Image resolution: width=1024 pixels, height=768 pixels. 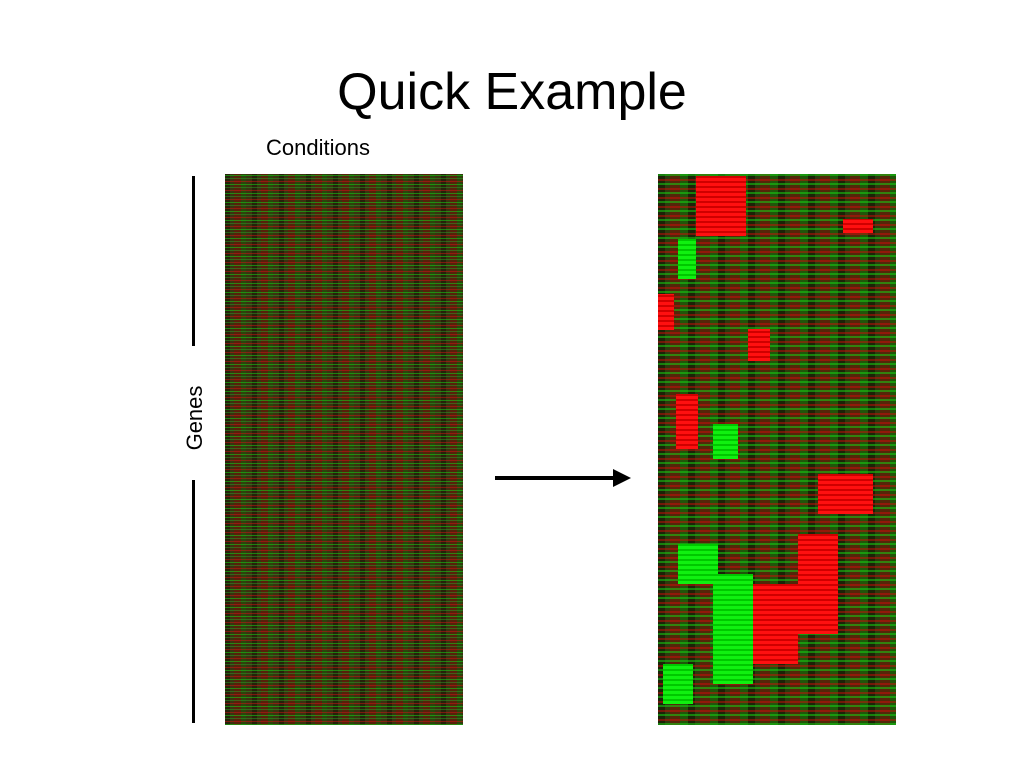 What do you see at coordinates (512, 92) in the screenshot?
I see `slide-title: Quick Example` at bounding box center [512, 92].